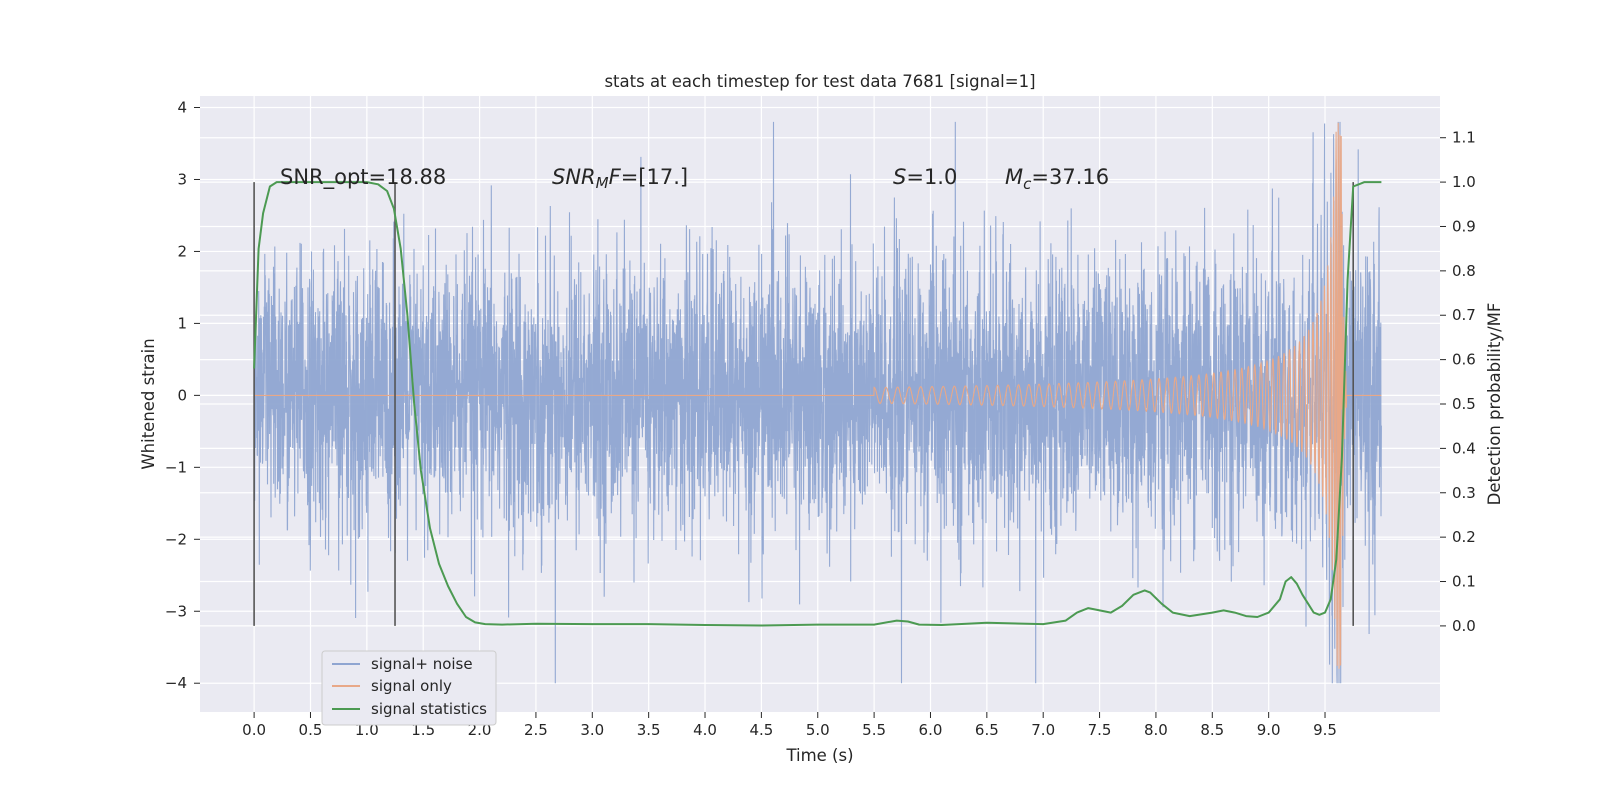 The height and width of the screenshot is (800, 1600). Describe the element at coordinates (311, 730) in the screenshot. I see `x-tick-label: 0.5` at that location.